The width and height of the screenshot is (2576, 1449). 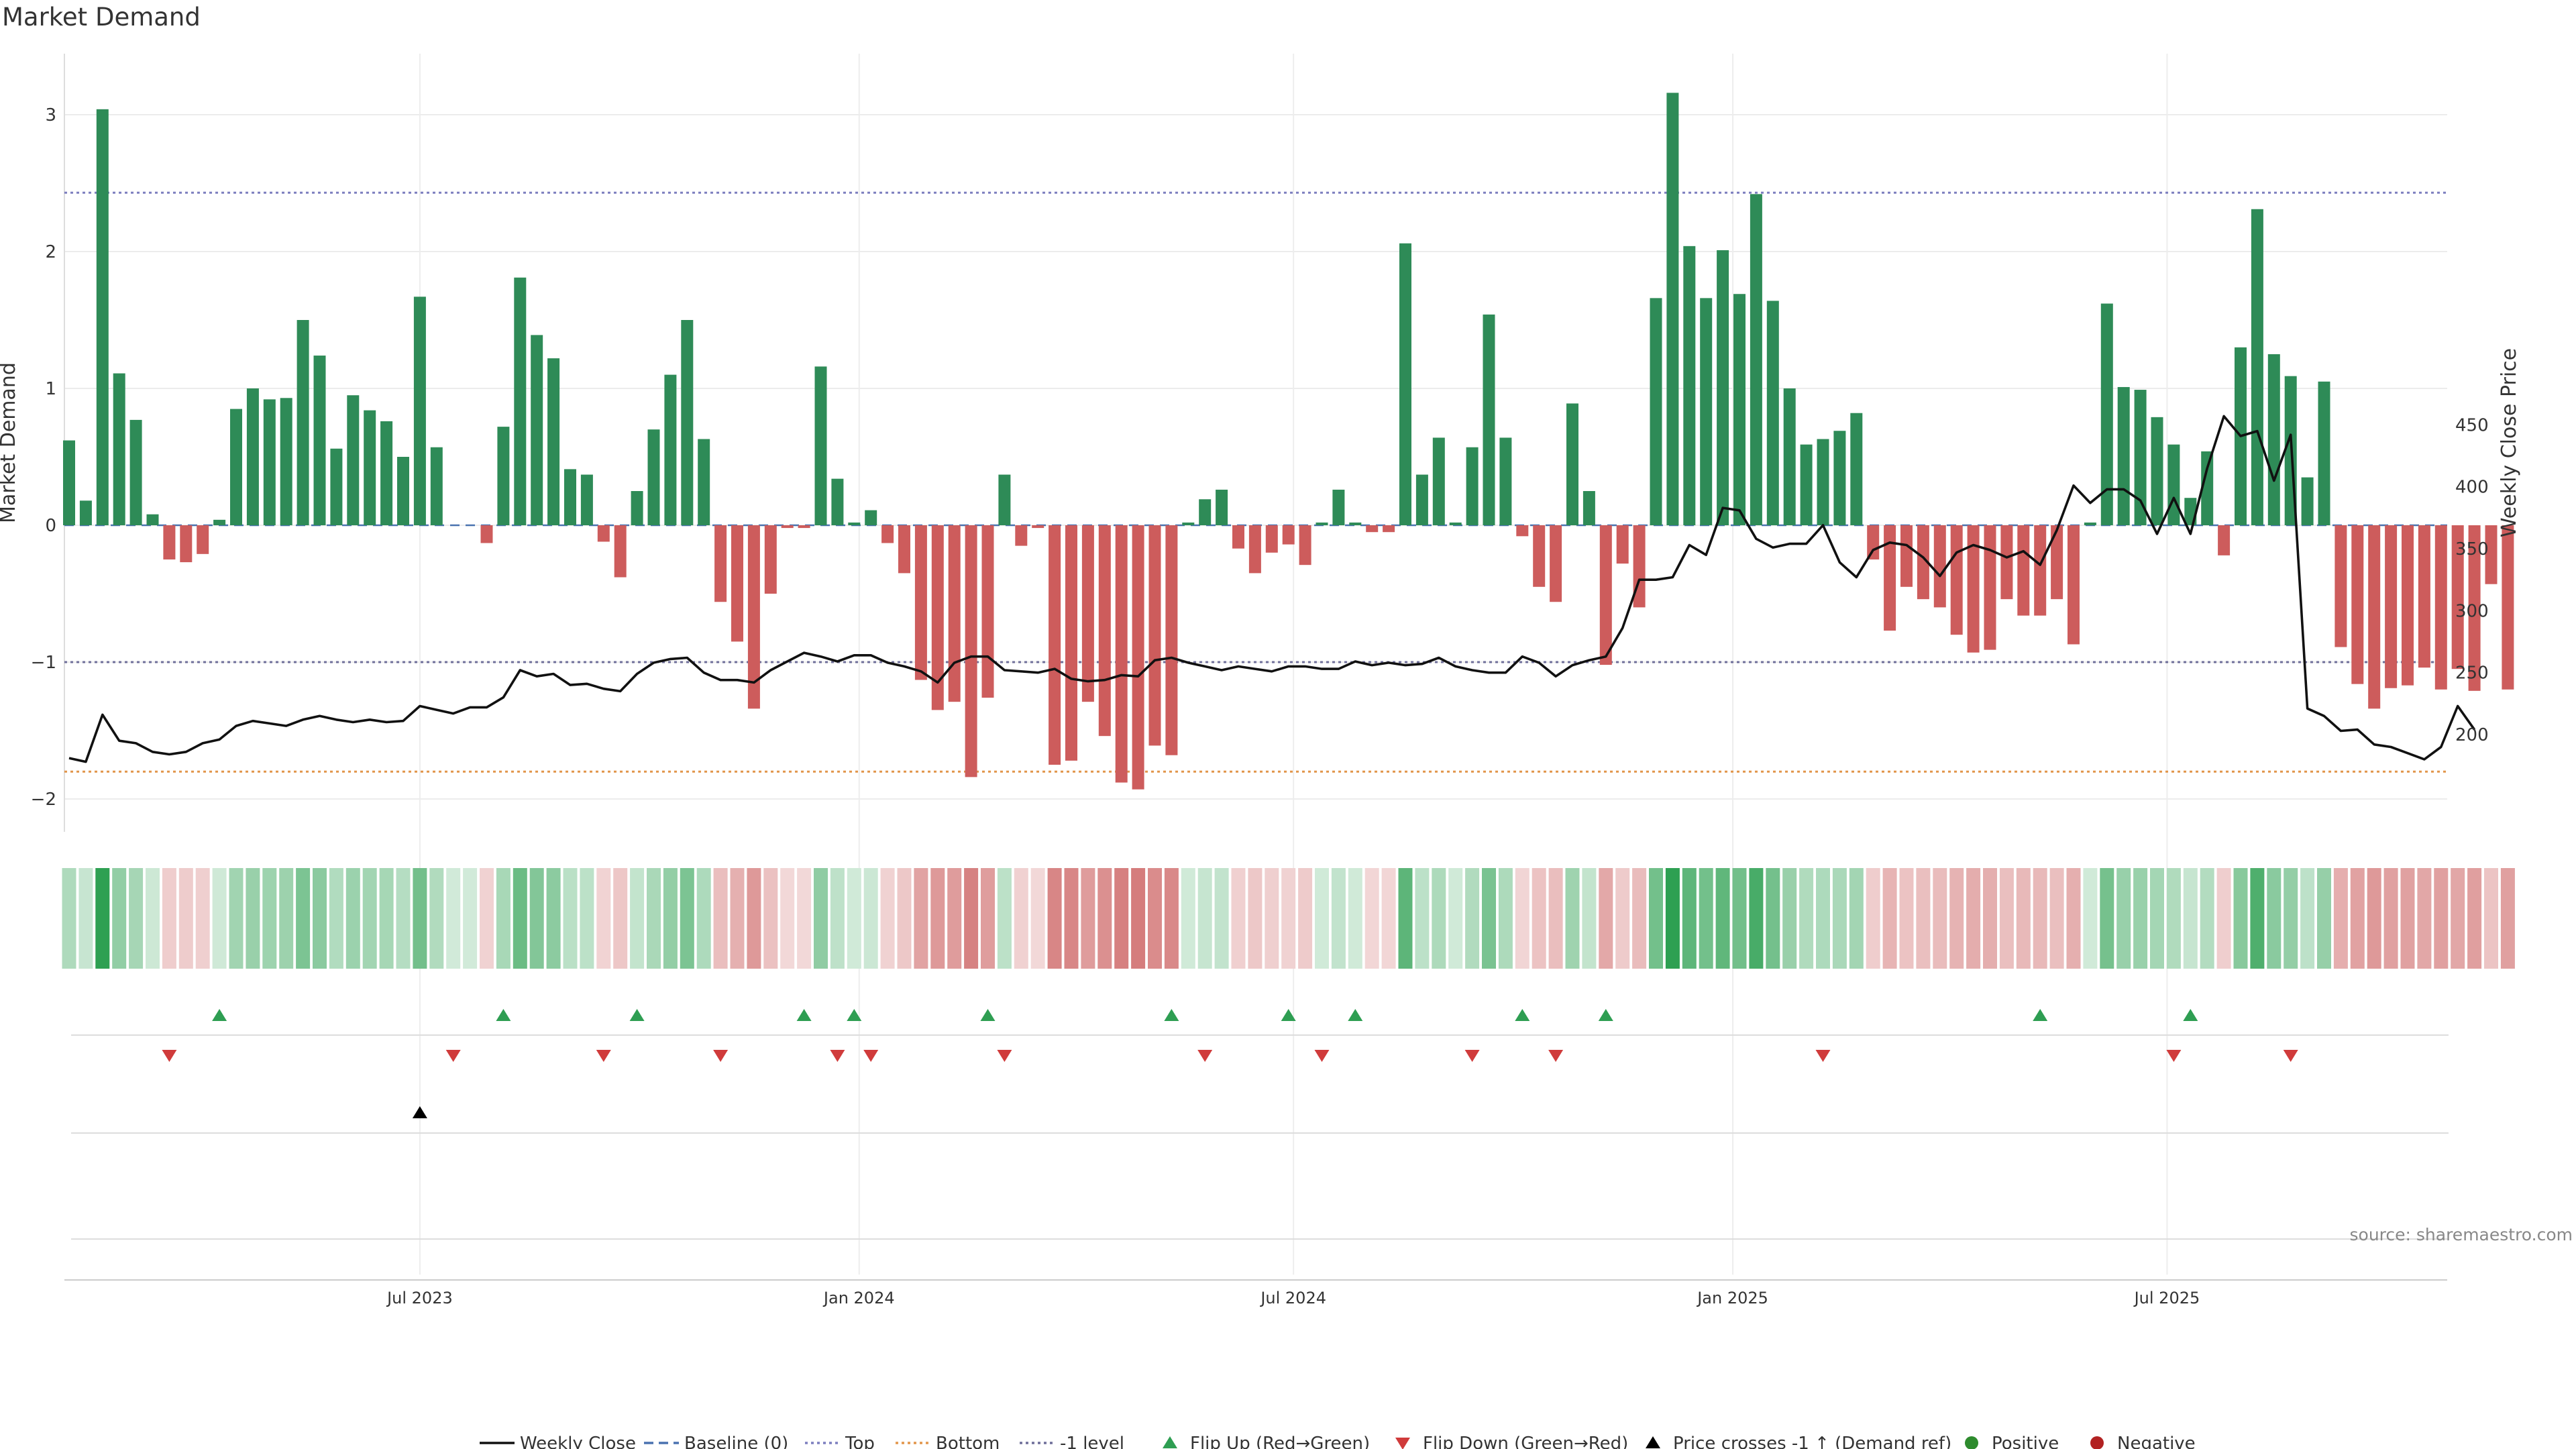 What do you see at coordinates (1653, 1442) in the screenshot?
I see `legend-swatch` at bounding box center [1653, 1442].